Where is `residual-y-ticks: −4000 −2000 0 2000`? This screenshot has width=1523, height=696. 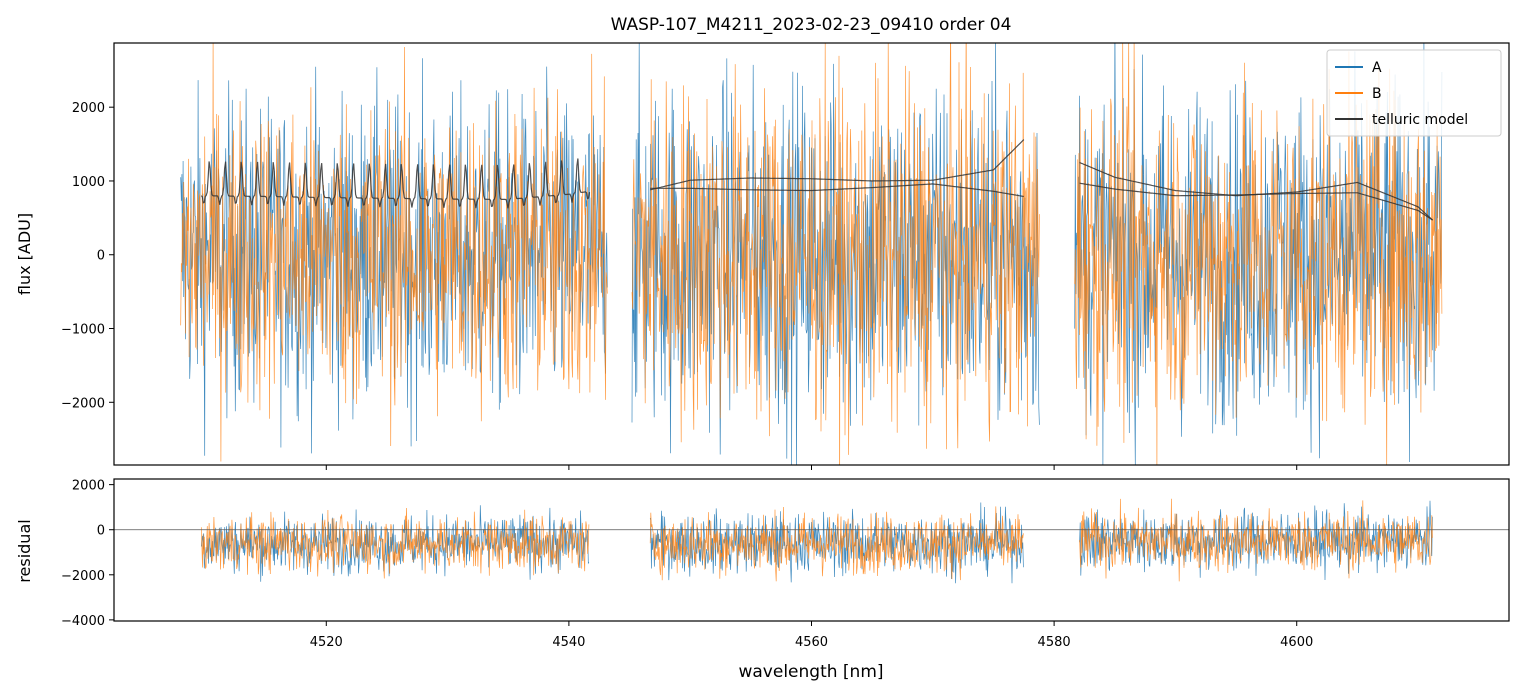 residual-y-ticks: −4000 −2000 0 2000 is located at coordinates (87, 554).